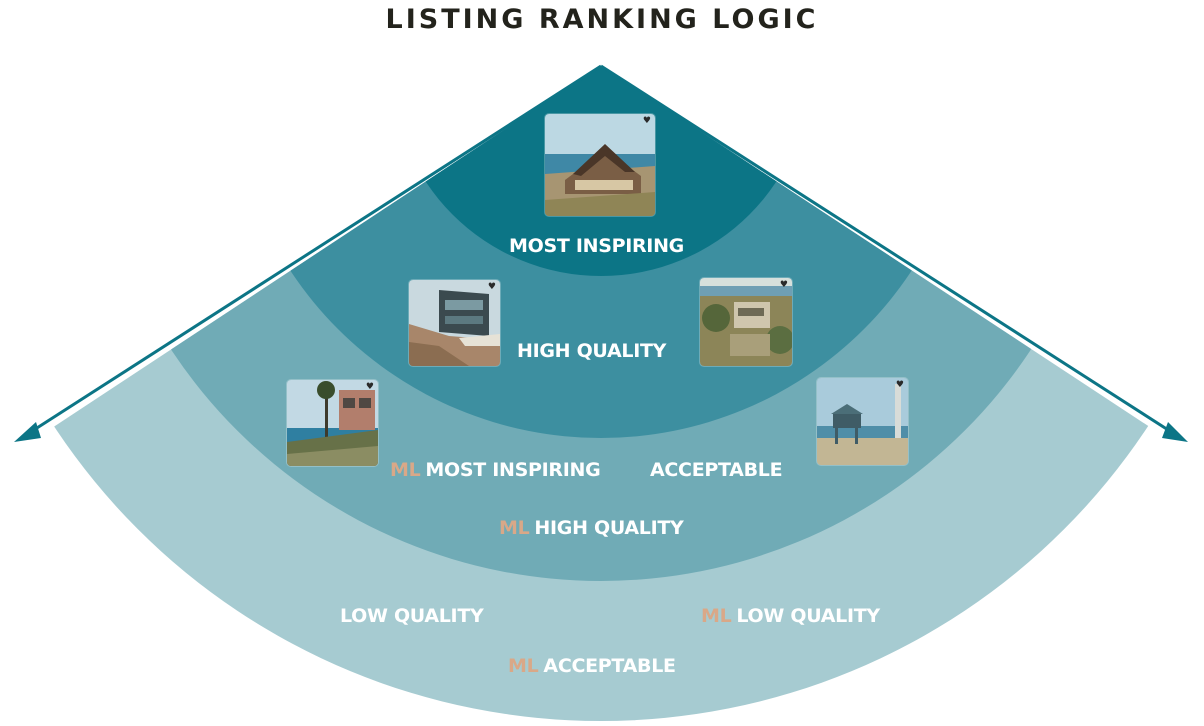 This screenshot has width=1204, height=726. Describe the element at coordinates (495, 470) in the screenshot. I see `label-ml-most-inspiring: ML MOST INSPIRING` at that location.